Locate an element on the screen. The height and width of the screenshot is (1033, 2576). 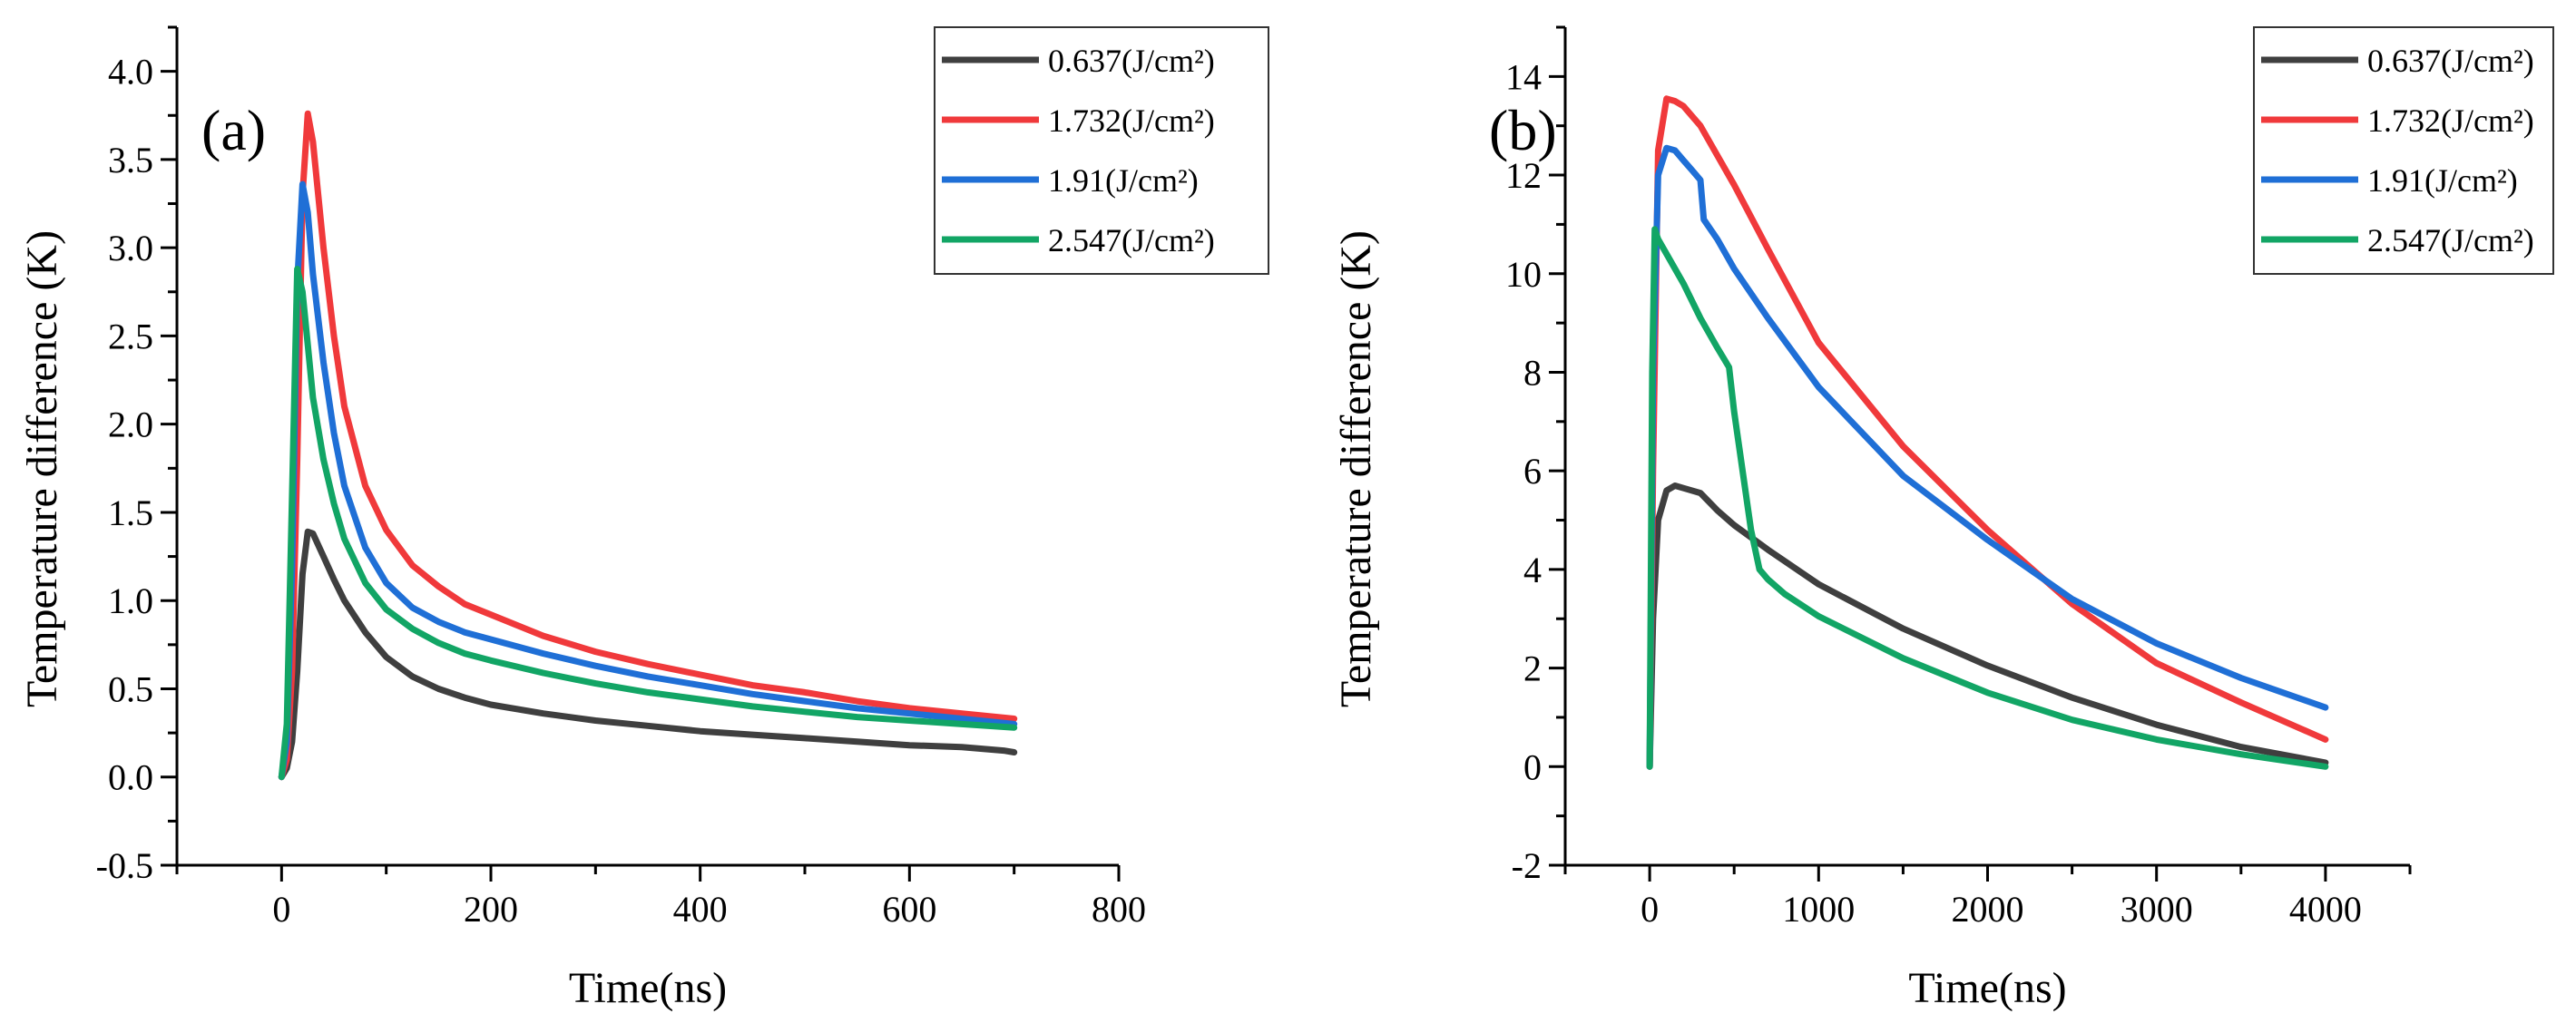
y-tick-label: 3.5 is located at coordinates (130, 160).